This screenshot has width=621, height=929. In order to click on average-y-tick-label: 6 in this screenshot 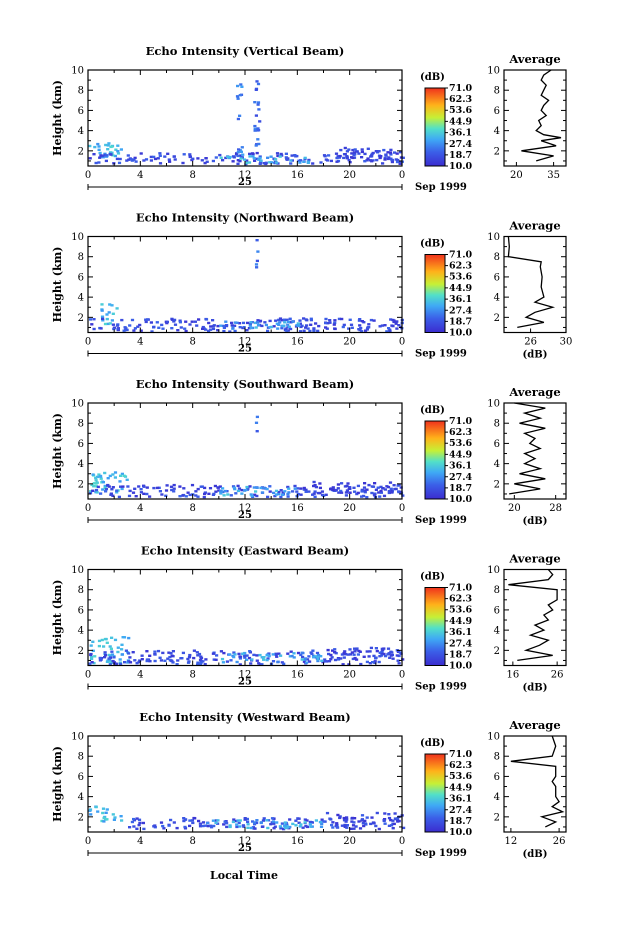, I will do `click(497, 277)`.